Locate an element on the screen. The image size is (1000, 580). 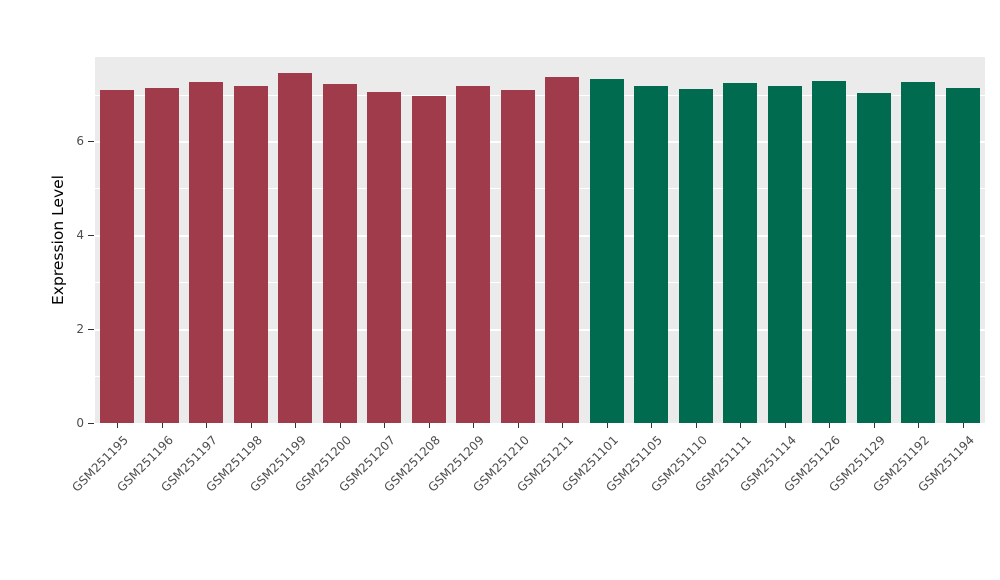
bar-GSM251196 is located at coordinates (161, 255).